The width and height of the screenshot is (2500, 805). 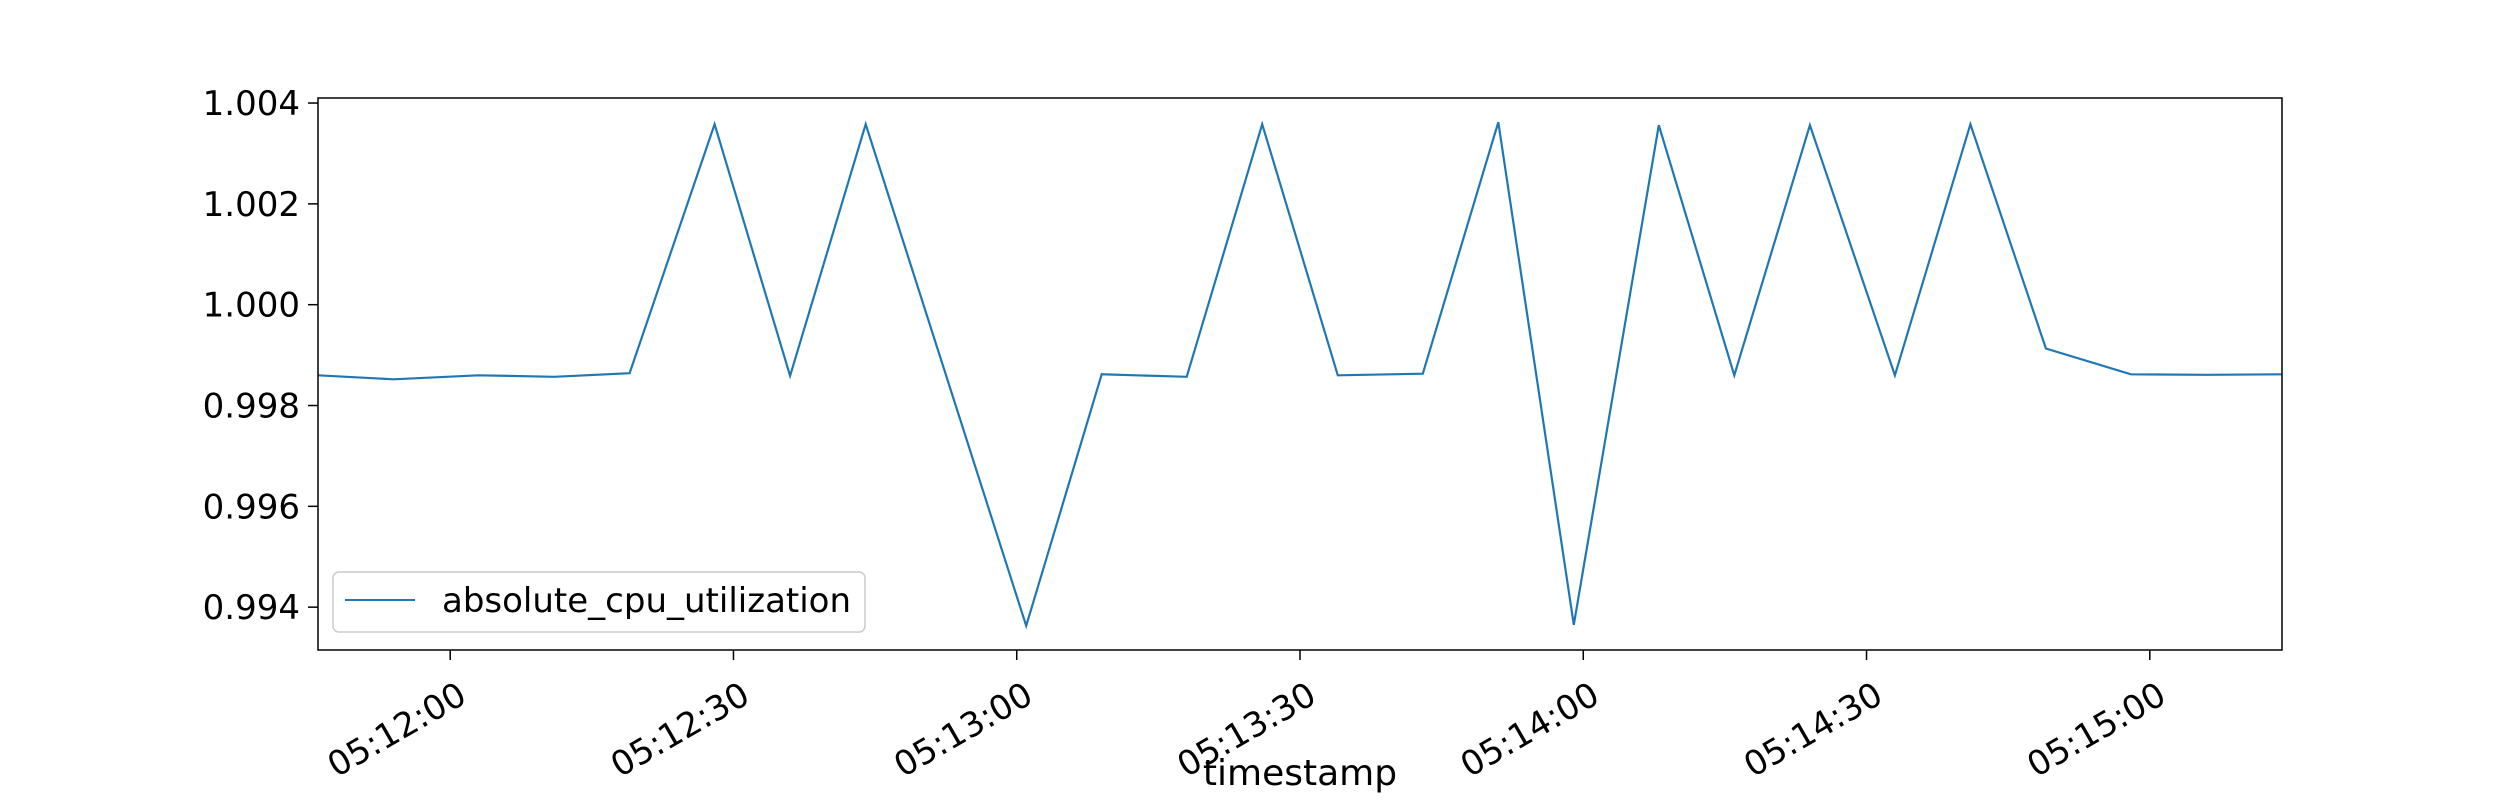 What do you see at coordinates (251, 306) in the screenshot?
I see `y-tick-label: 1.000` at bounding box center [251, 306].